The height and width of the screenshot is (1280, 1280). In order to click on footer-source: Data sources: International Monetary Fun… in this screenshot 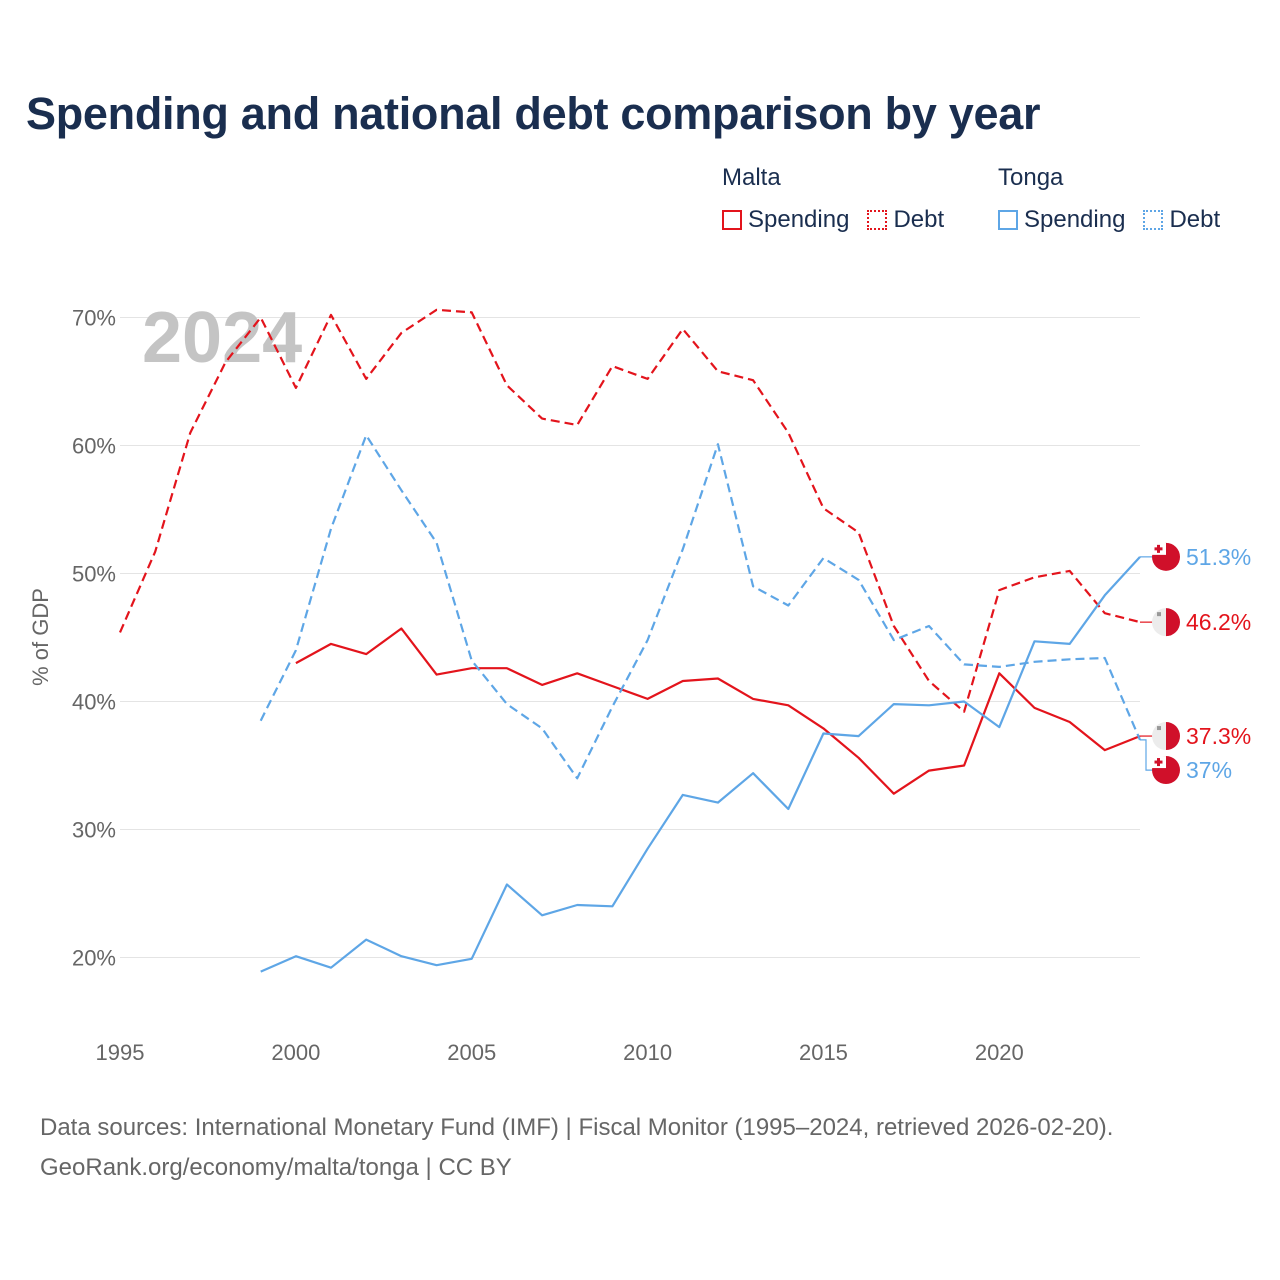, I will do `click(577, 1127)`.